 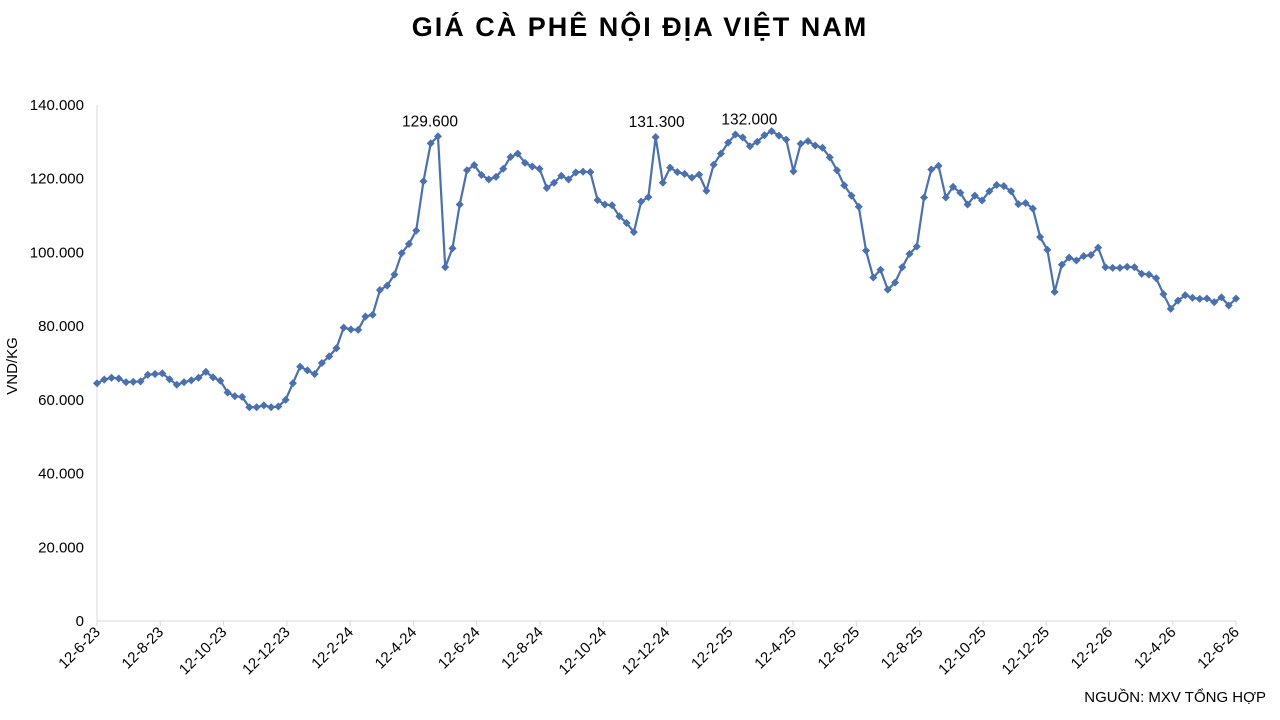 What do you see at coordinates (57, 179) in the screenshot?
I see `y-tick-label: 120.000` at bounding box center [57, 179].